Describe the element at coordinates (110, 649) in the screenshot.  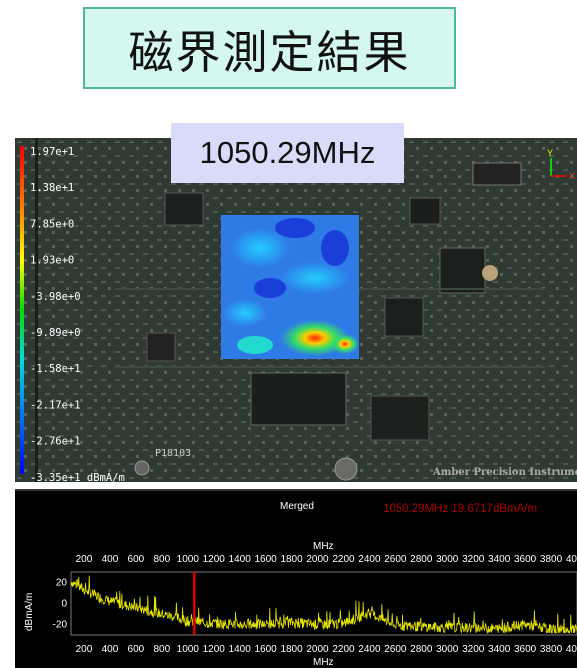
I see `bottom-tick-label: 400` at that location.